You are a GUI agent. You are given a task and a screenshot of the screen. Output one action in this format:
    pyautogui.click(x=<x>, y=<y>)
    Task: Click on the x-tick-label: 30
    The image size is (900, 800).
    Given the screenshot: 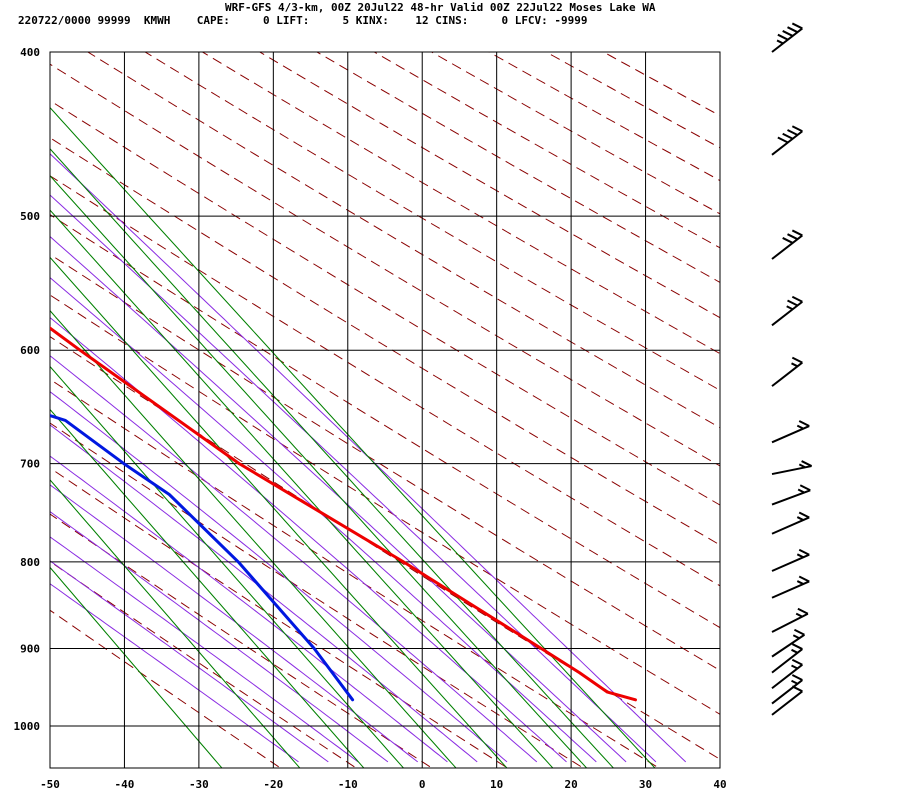 What is the action you would take?
    pyautogui.click(x=645, y=784)
    